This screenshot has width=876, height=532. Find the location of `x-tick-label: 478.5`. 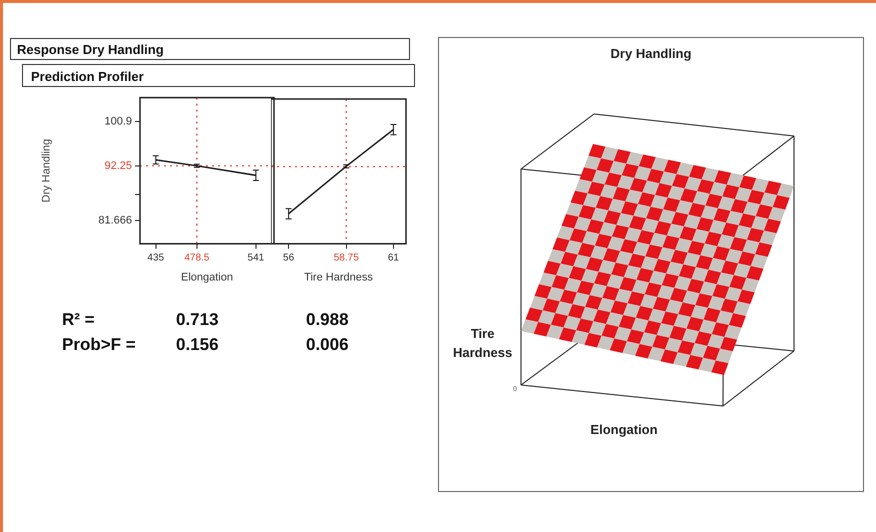

x-tick-label: 478.5 is located at coordinates (197, 258).